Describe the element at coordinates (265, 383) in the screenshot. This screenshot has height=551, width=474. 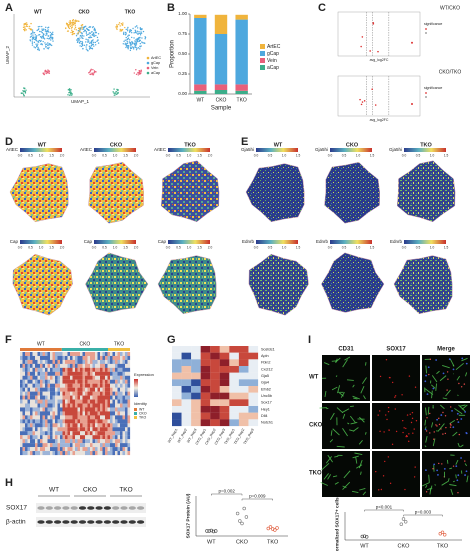
I see `gene-label: Gja4` at that location.